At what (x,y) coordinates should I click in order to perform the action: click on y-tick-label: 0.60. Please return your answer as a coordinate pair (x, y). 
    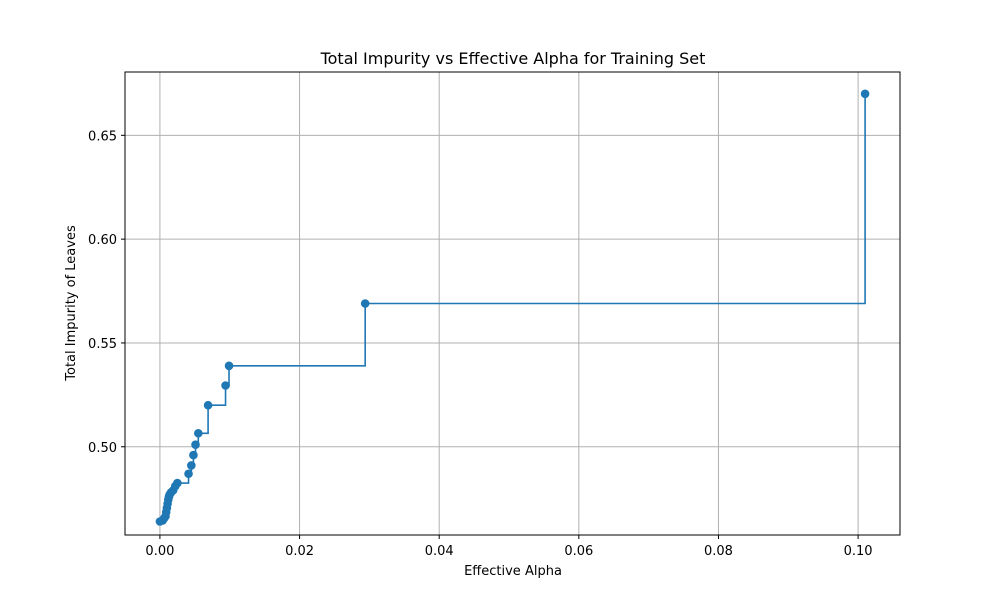
    Looking at the image, I should click on (102, 240).